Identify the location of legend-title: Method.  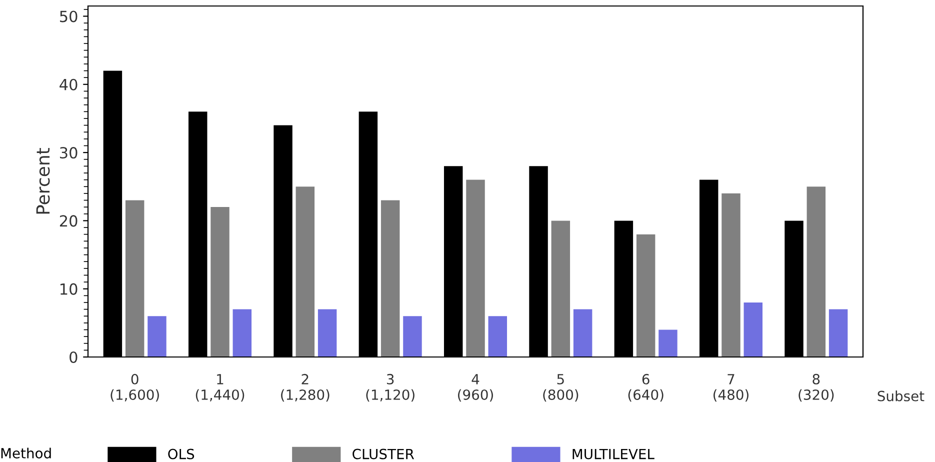
(26, 453).